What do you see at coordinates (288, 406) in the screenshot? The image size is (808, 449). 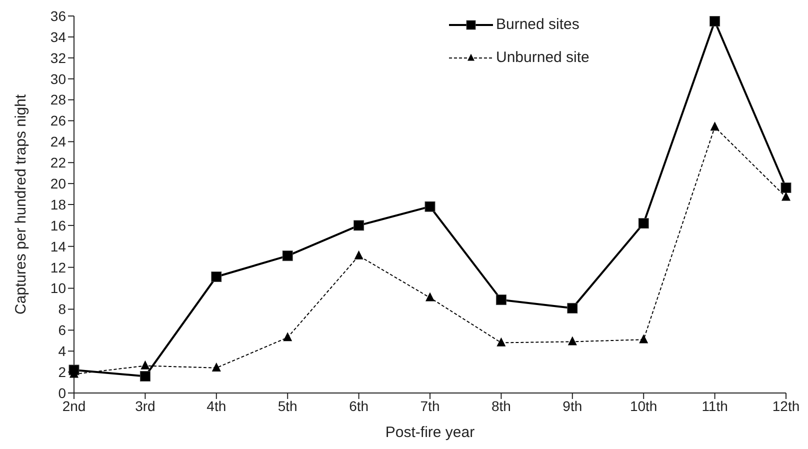 I see `x-tick-label: 5th` at bounding box center [288, 406].